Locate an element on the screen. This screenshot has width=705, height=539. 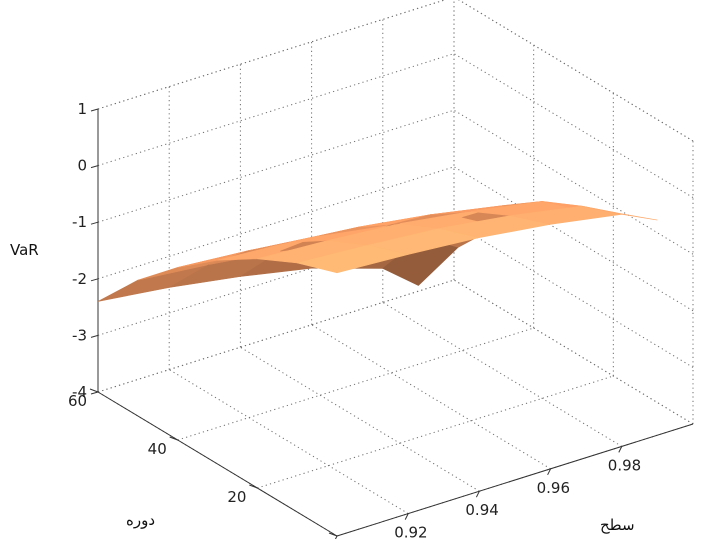
x-tick-label: 0.96 is located at coordinates (553, 488).